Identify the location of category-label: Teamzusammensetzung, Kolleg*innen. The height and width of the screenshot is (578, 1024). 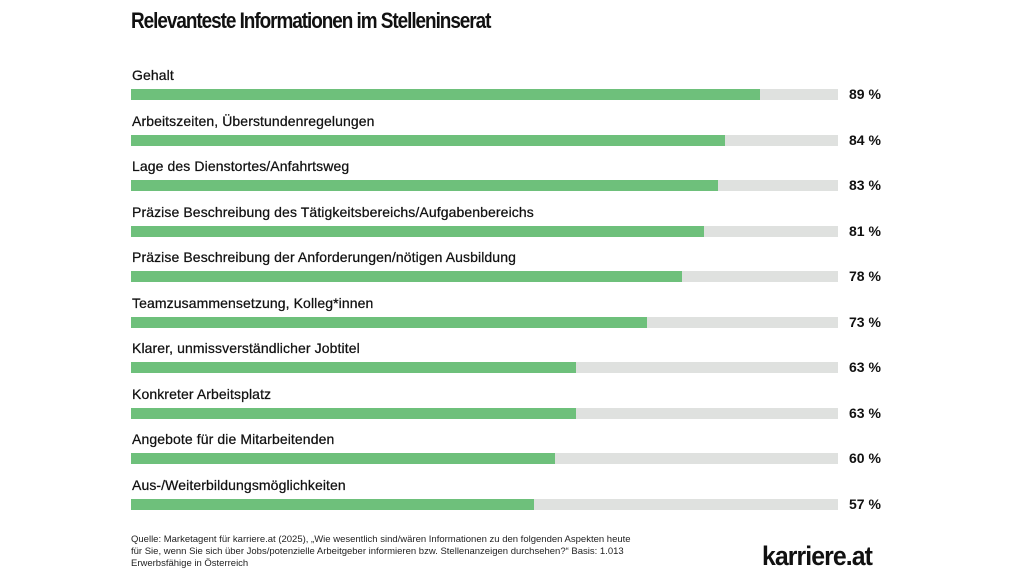
(253, 302).